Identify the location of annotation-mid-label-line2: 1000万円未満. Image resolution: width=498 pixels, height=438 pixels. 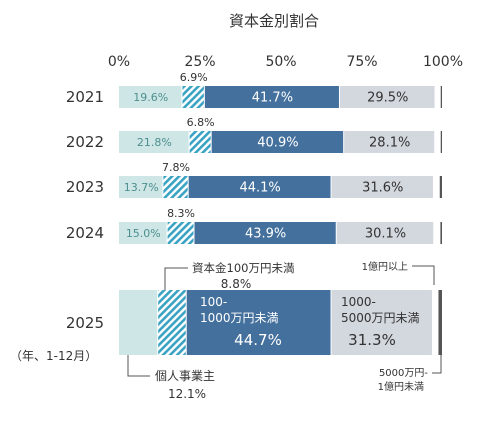
(239, 318).